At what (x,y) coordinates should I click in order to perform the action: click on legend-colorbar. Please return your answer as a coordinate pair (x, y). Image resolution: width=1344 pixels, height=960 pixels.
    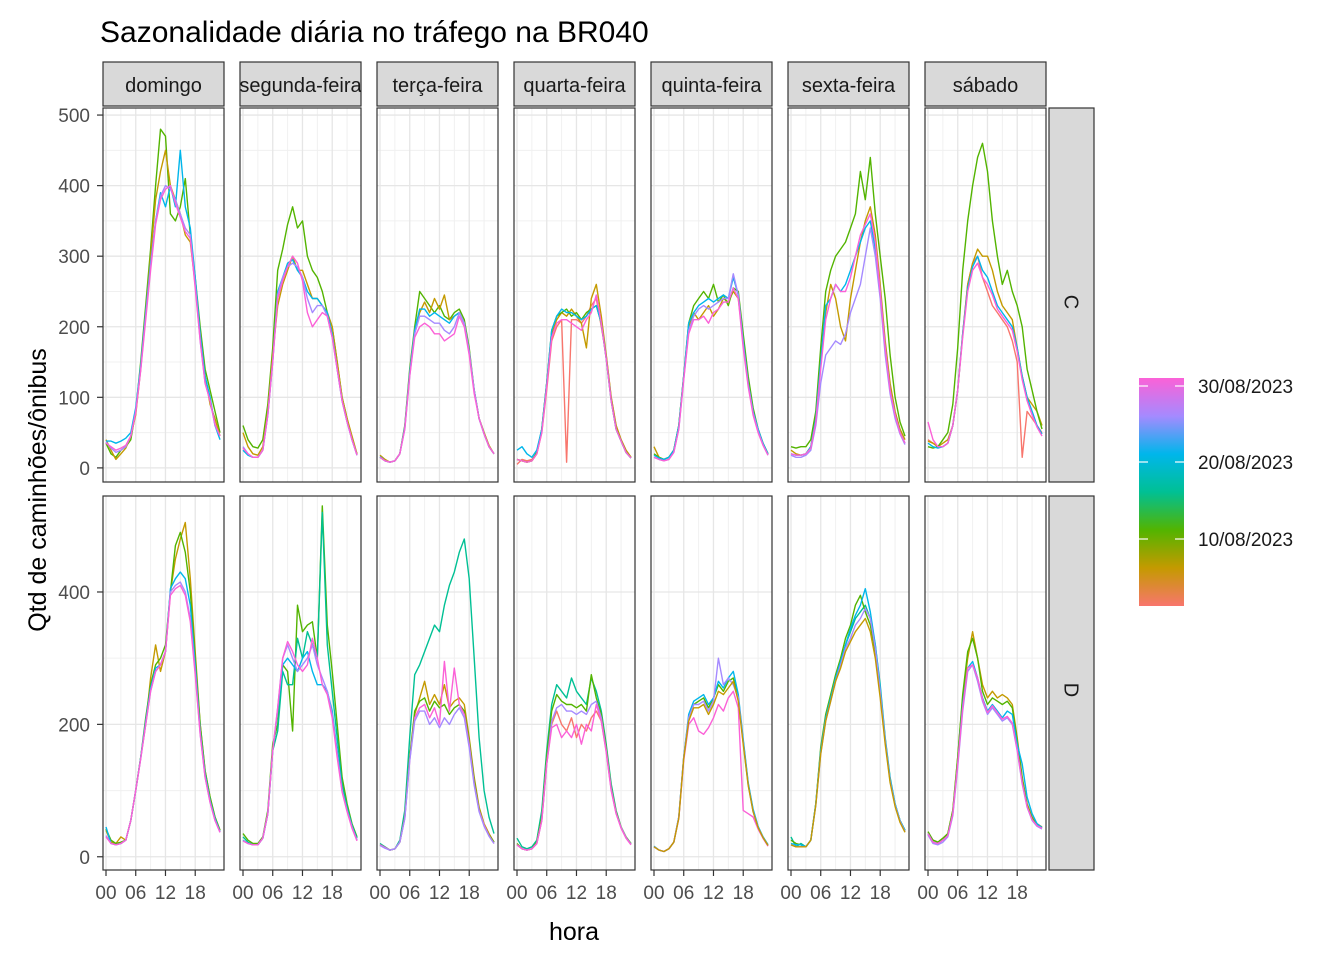
    Looking at the image, I should click on (1161, 492).